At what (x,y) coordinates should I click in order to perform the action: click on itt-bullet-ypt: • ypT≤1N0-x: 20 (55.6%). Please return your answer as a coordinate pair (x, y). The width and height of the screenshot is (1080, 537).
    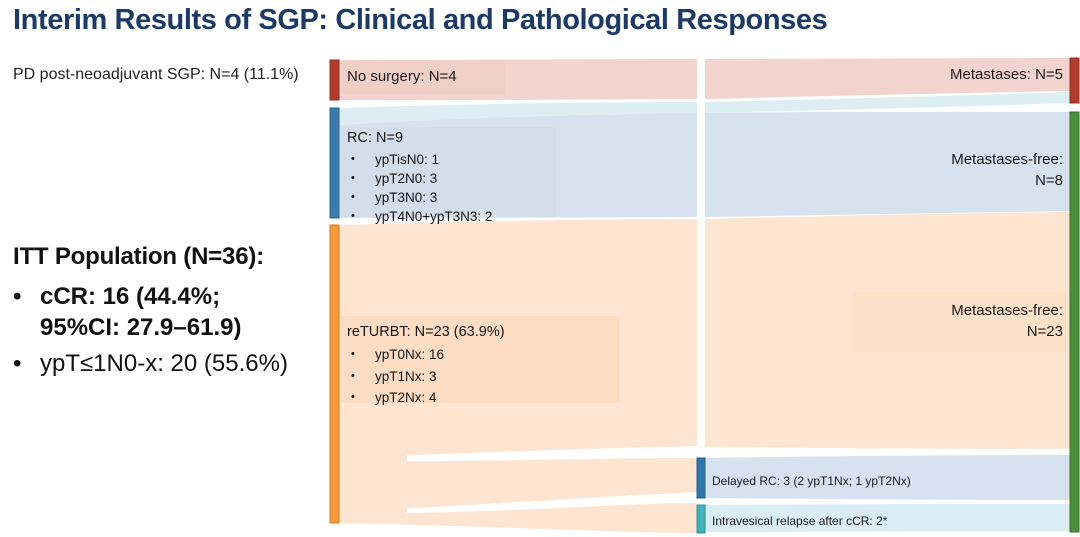
    Looking at the image, I should click on (170, 363).